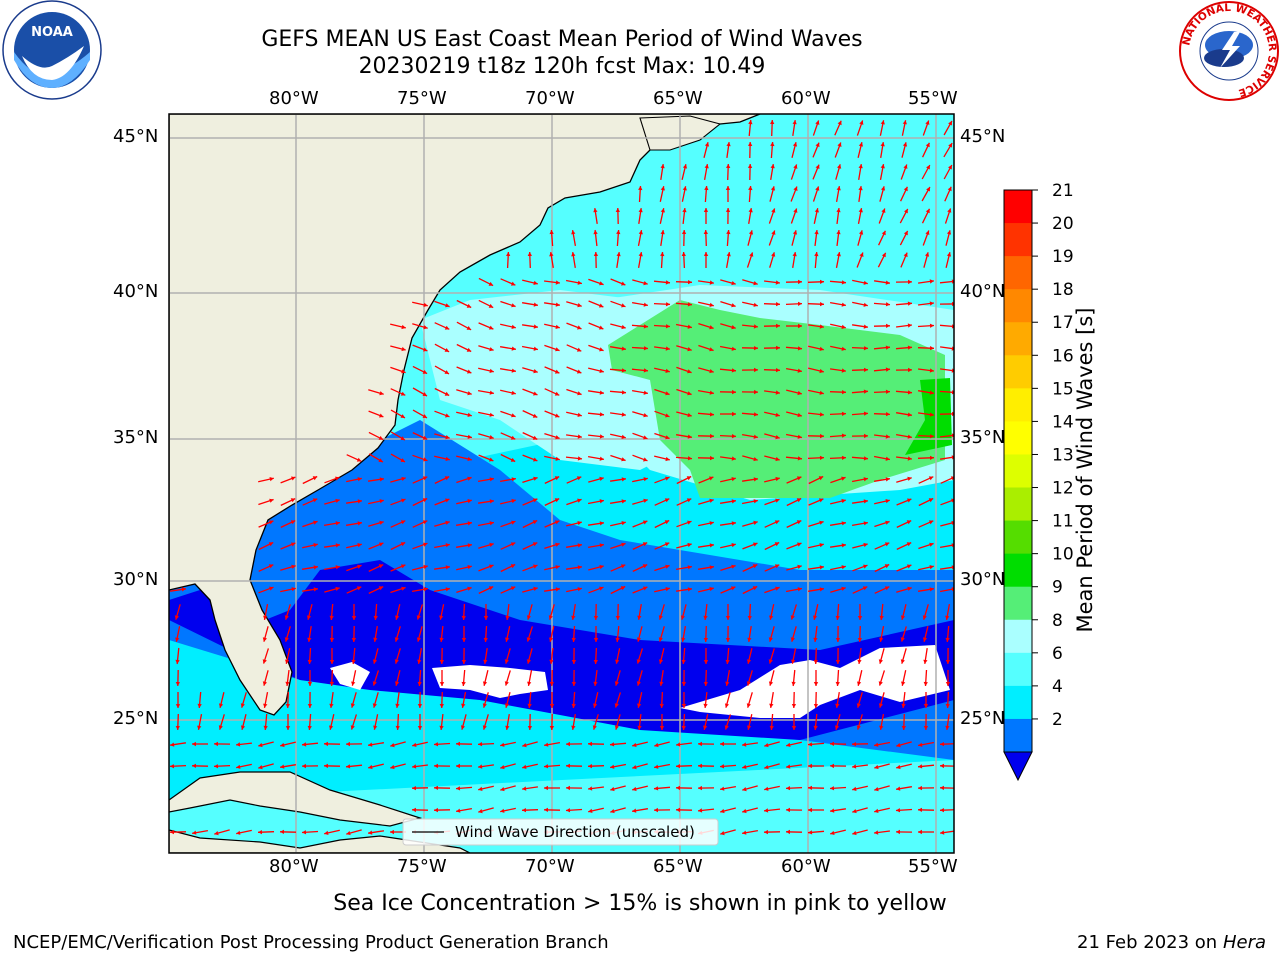 Image resolution: width=1280 pixels, height=960 pixels. I want to click on land-cuba, so click(296, 799).